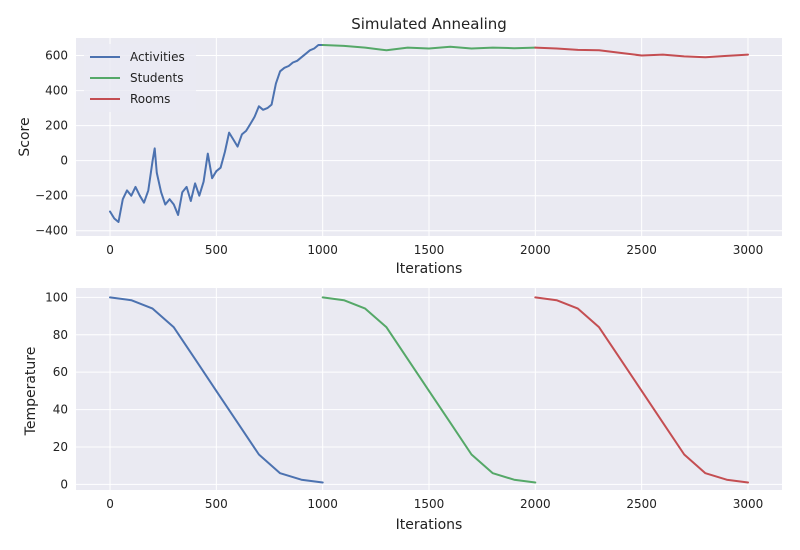 This screenshot has width=800, height=550. I want to click on score-x-tick-label: 500, so click(216, 250).